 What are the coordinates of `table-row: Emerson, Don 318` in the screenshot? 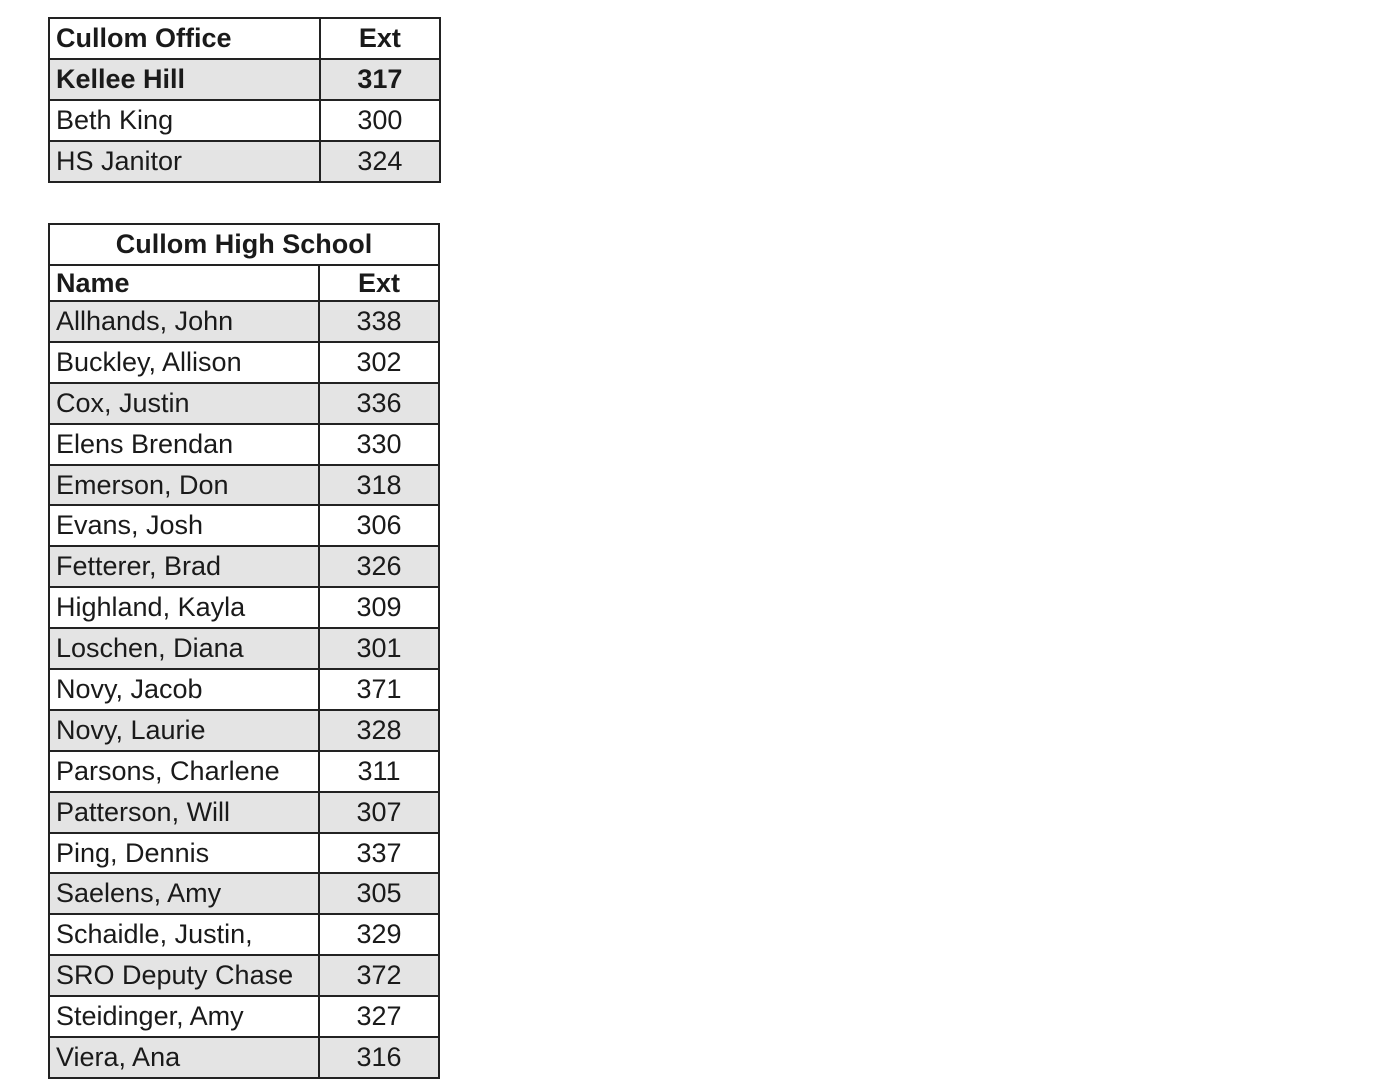 It's located at (244, 485).